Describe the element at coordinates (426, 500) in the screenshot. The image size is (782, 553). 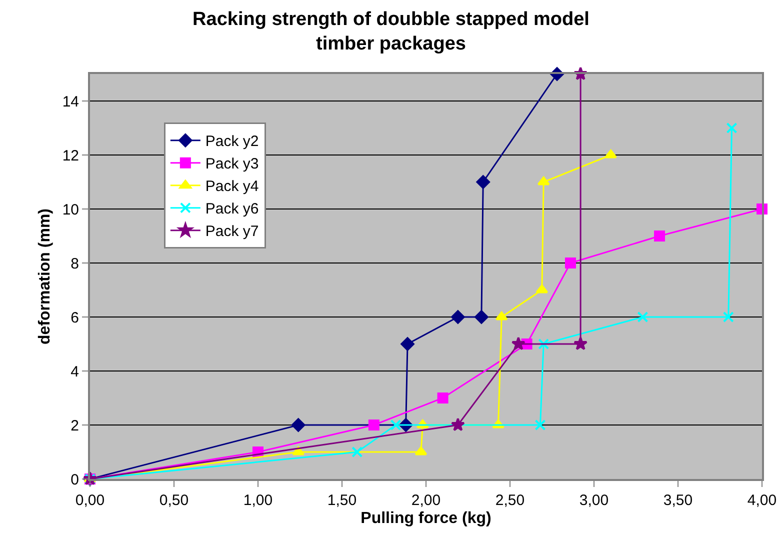
I see `x-tick-label: 2,00` at that location.